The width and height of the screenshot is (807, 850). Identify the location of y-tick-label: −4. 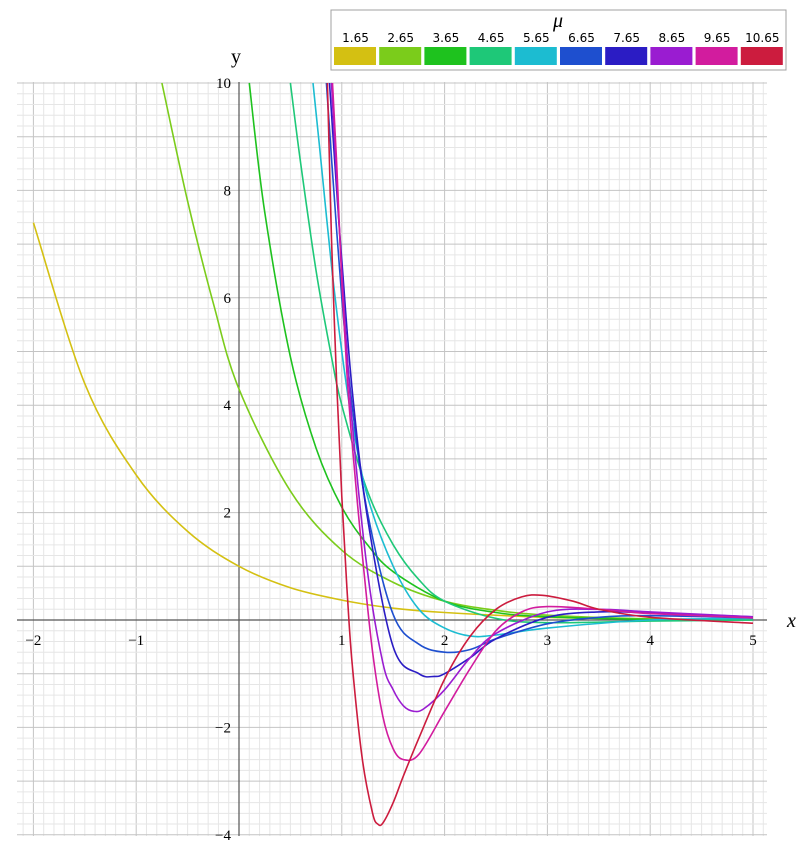
(223, 836).